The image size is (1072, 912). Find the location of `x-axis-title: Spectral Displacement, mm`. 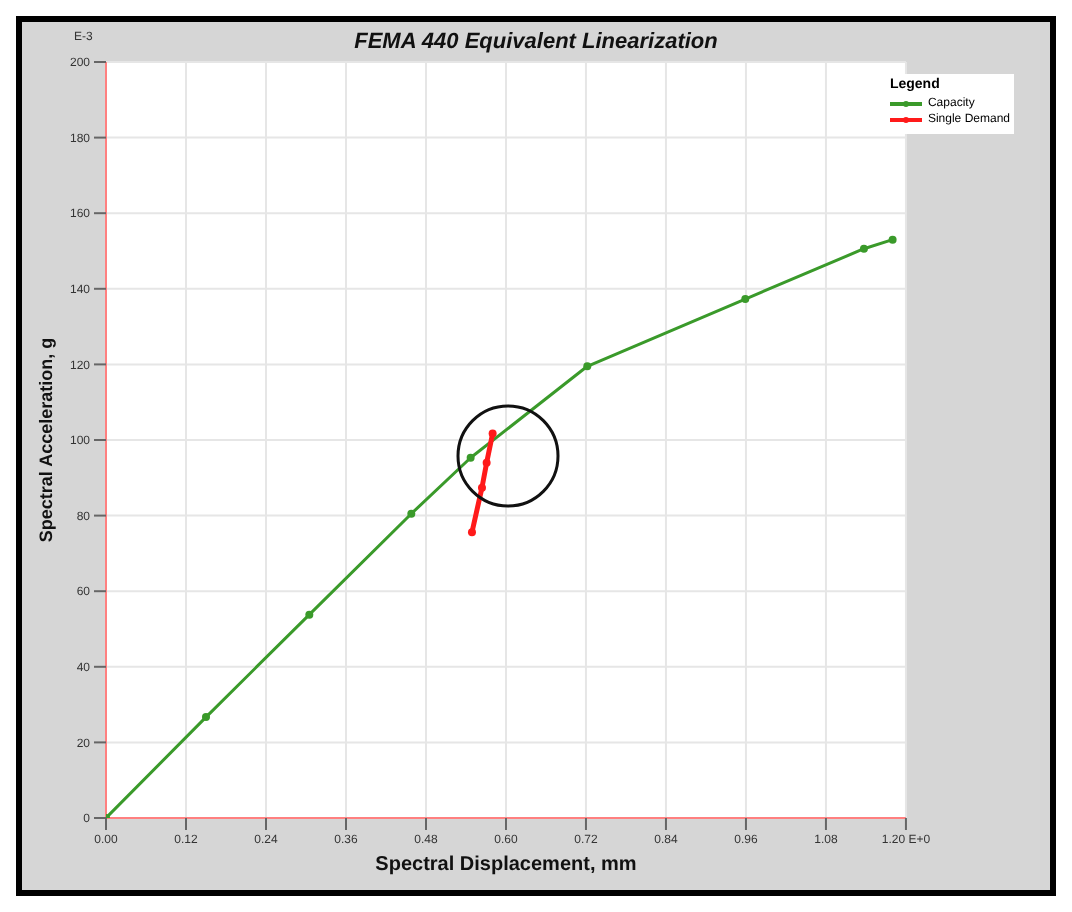

x-axis-title: Spectral Displacement, mm is located at coordinates (506, 865).